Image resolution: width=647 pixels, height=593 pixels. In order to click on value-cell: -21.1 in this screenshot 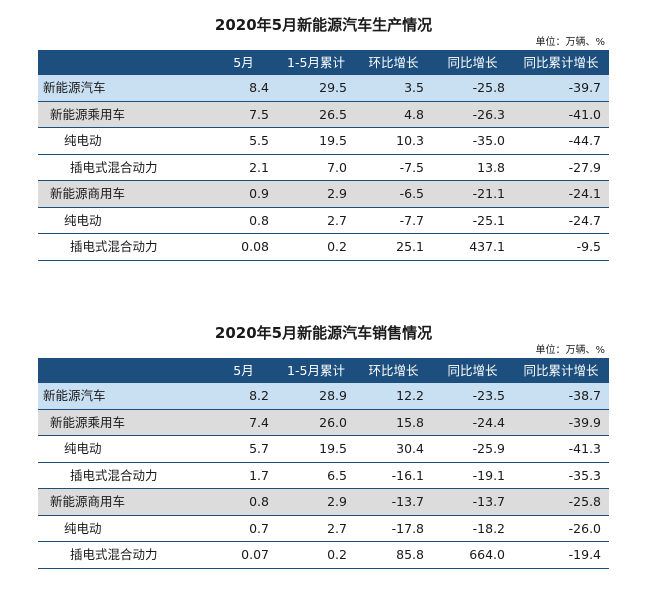, I will do `click(472, 194)`.